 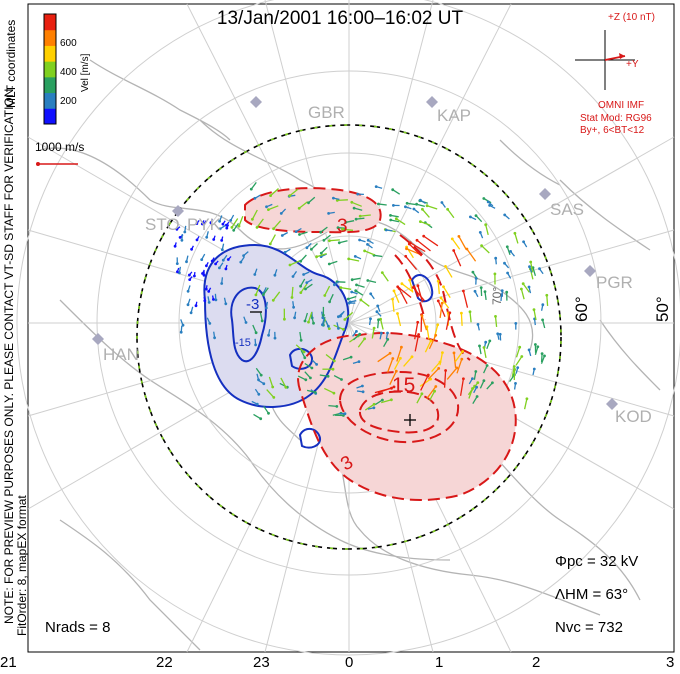 What do you see at coordinates (614, 282) in the screenshot?
I see `station-label-pgr: PGR` at bounding box center [614, 282].